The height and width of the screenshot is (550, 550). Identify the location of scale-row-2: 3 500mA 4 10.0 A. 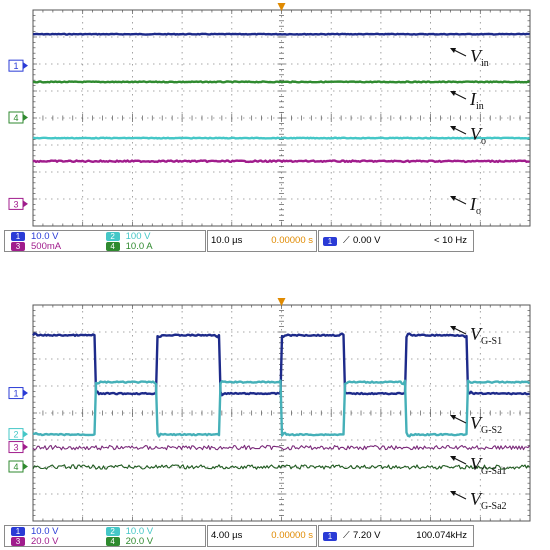
(82, 246).